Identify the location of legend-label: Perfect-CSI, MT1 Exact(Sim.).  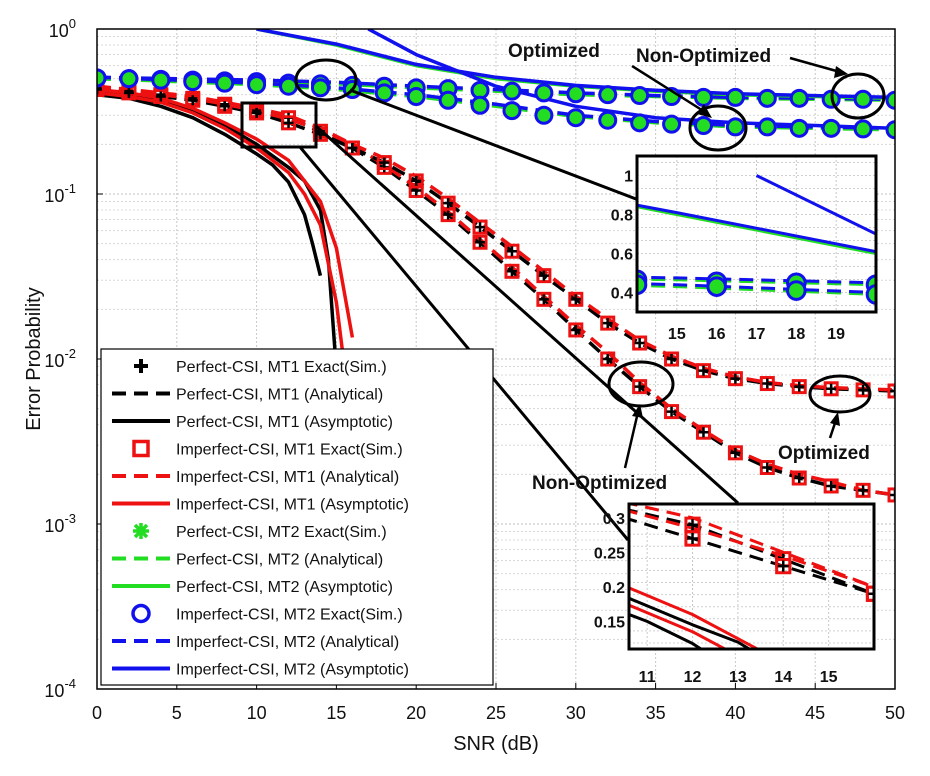
(281, 367).